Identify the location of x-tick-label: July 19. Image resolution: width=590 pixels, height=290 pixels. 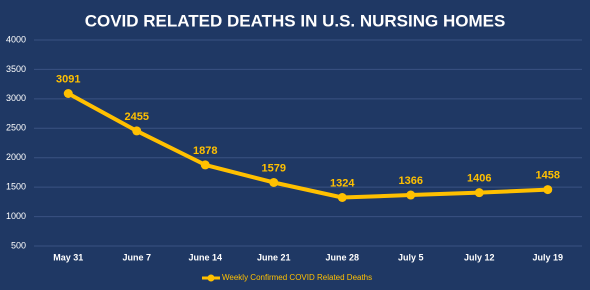
(547, 257).